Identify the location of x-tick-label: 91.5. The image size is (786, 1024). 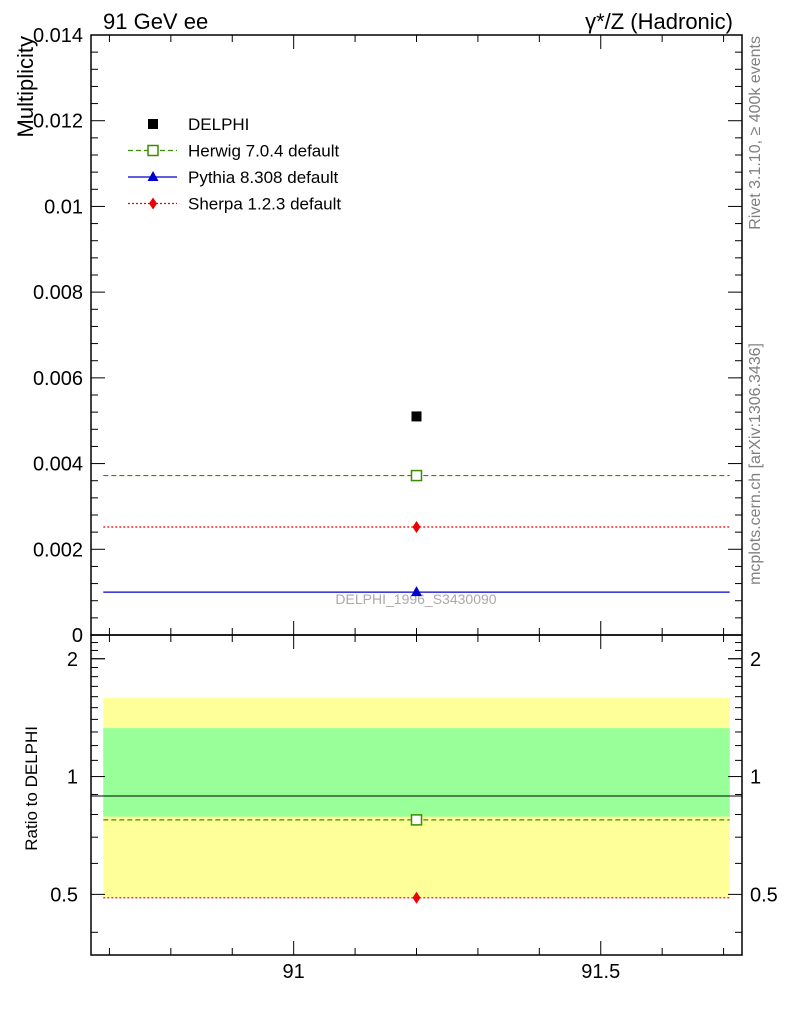
(600, 972).